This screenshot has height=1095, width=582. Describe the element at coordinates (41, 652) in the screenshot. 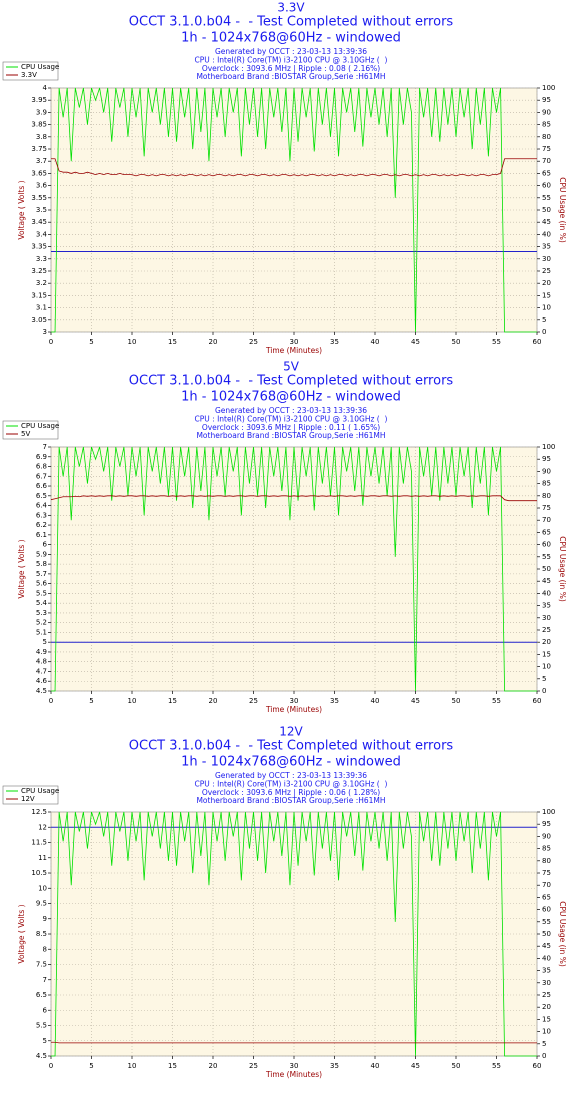

I see `y-tick-label: 4.9` at that location.